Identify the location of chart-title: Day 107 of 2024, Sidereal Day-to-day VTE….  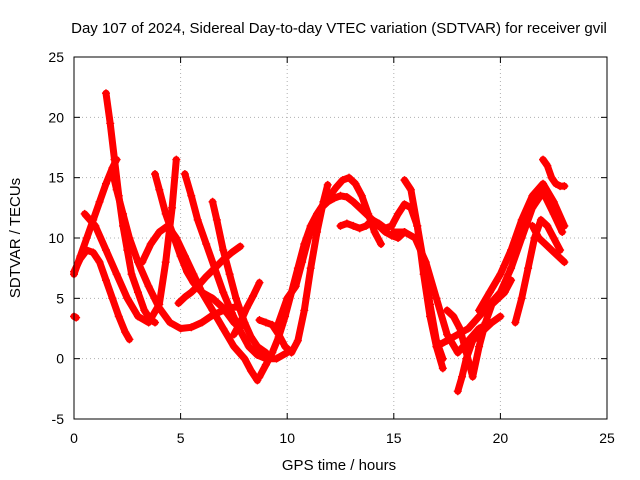
(339, 28).